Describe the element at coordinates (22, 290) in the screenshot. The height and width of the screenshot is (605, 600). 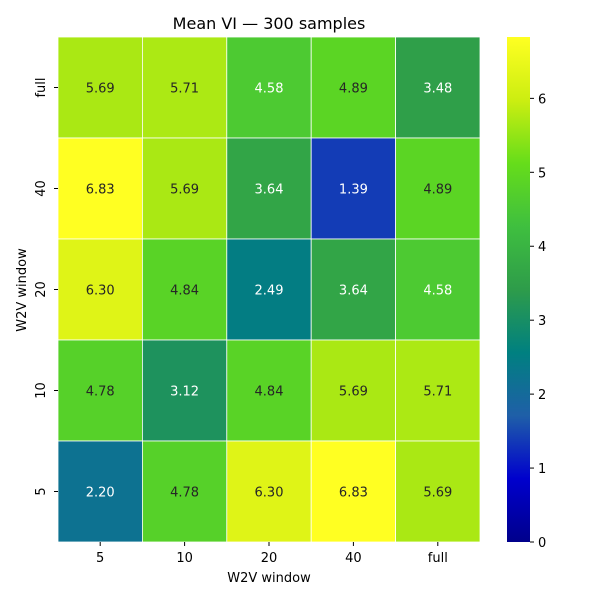
I see `y-axis-label: W2V window` at that location.